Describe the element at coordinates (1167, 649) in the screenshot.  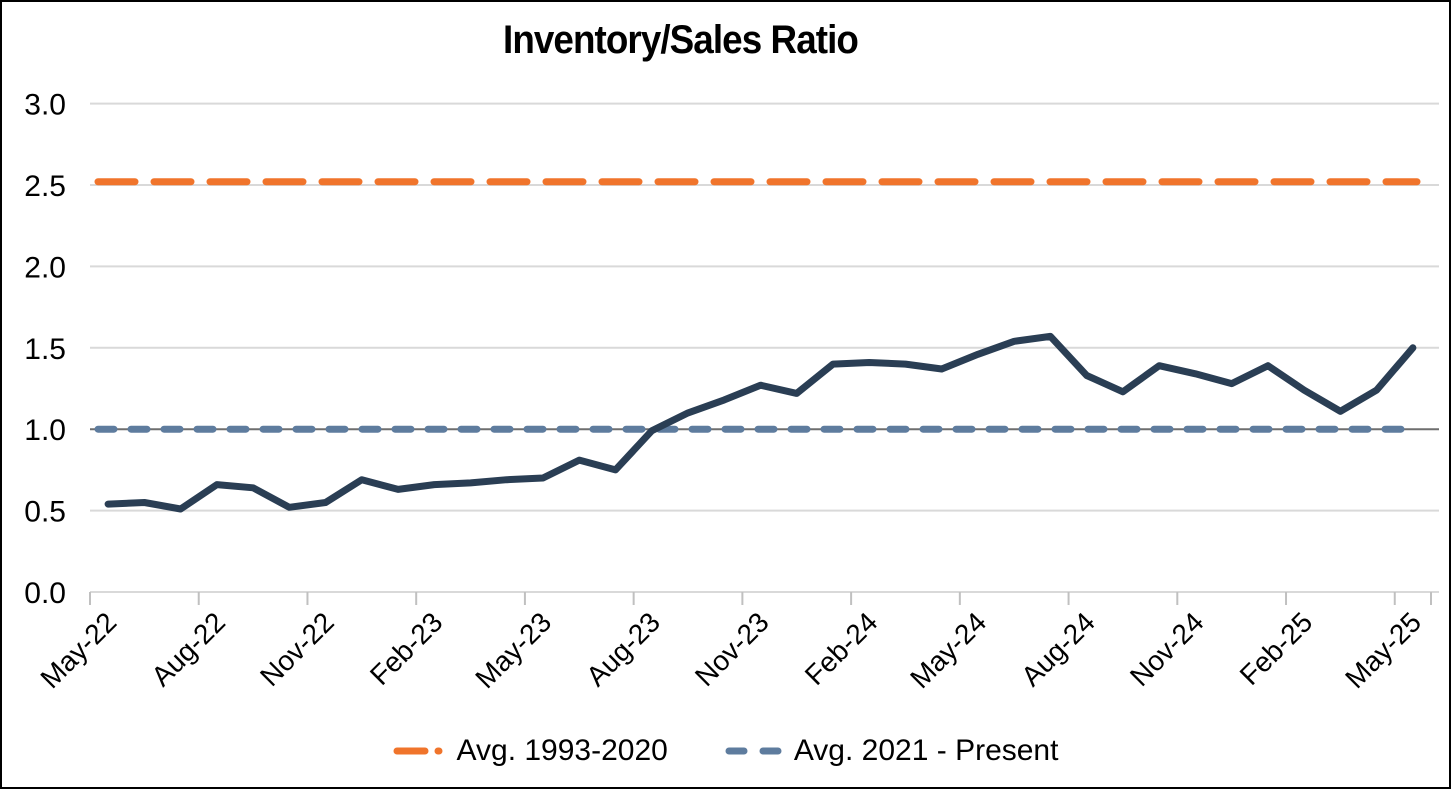
I see `x-axis-tick-label: Nov-24` at that location.